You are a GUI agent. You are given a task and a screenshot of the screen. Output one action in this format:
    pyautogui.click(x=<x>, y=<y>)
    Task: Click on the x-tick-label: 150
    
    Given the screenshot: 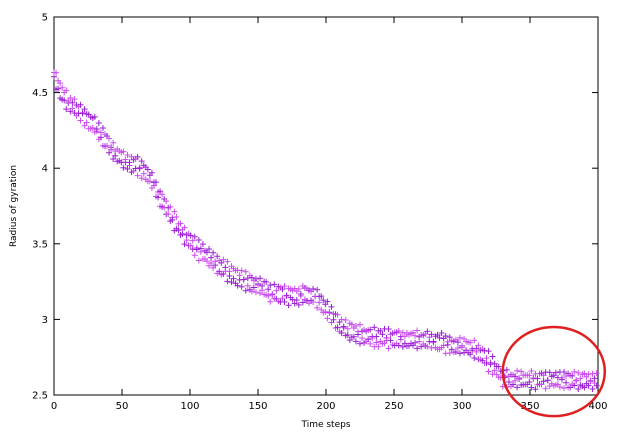 What is the action you would take?
    pyautogui.click(x=257, y=406)
    